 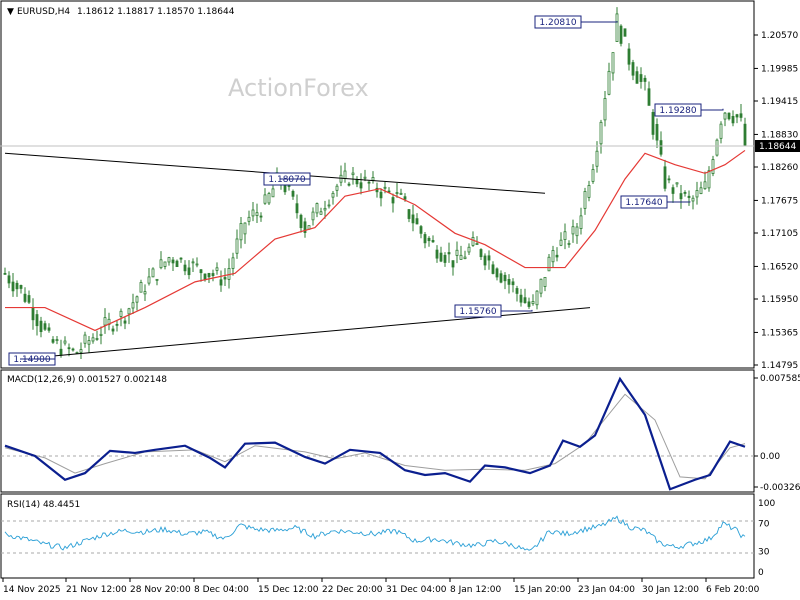 What do you see at coordinates (10, 12) in the screenshot?
I see `header-arrow-icon: ▼` at bounding box center [10, 12].